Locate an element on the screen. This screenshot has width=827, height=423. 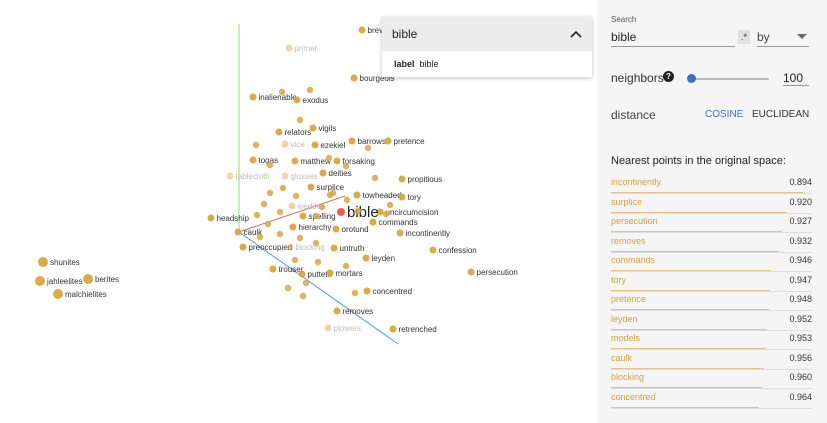
nearest-point-row: concentred 0.964 is located at coordinates (711, 399).